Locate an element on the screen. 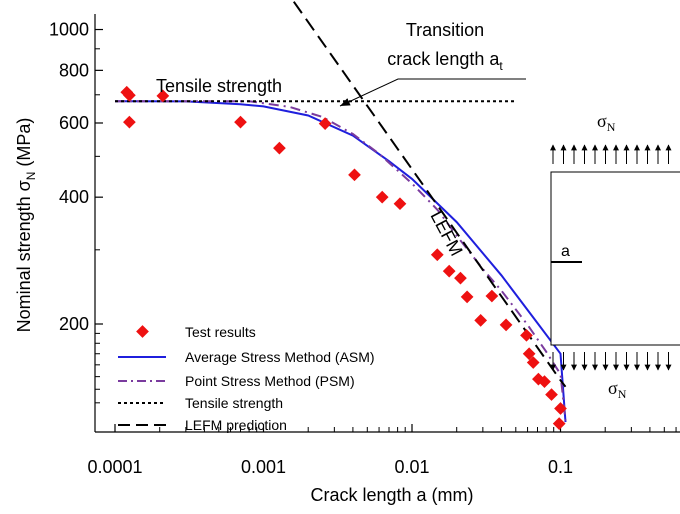 This screenshot has width=680, height=514. y-tick-label-400: 400 is located at coordinates (74, 197).